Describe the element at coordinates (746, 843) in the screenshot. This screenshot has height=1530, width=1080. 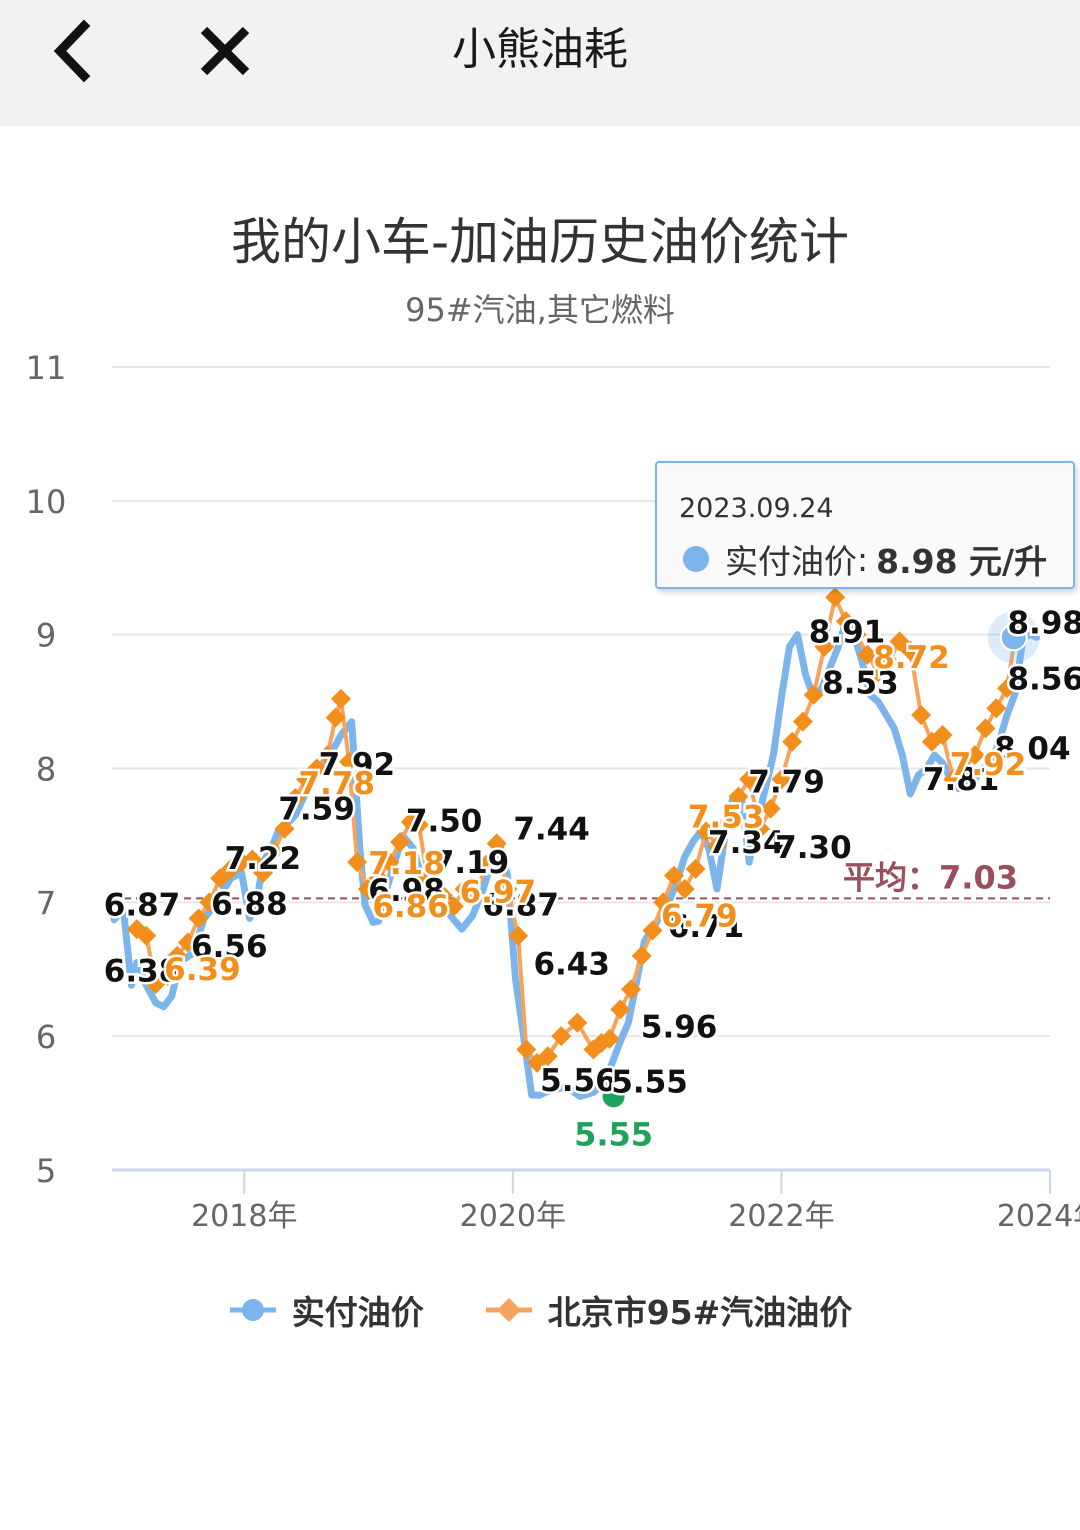
I see `actual-data-label: 7.34` at that location.